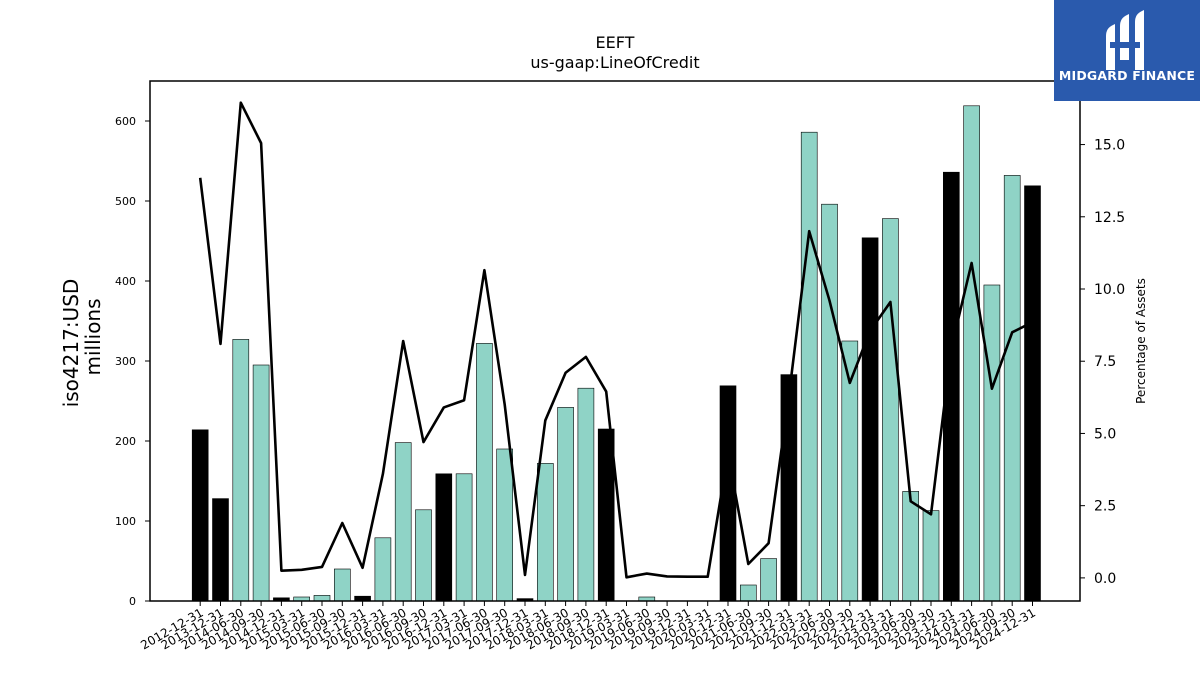 This screenshot has width=1200, height=675. I want to click on y-tick-label: 300, so click(125, 361).